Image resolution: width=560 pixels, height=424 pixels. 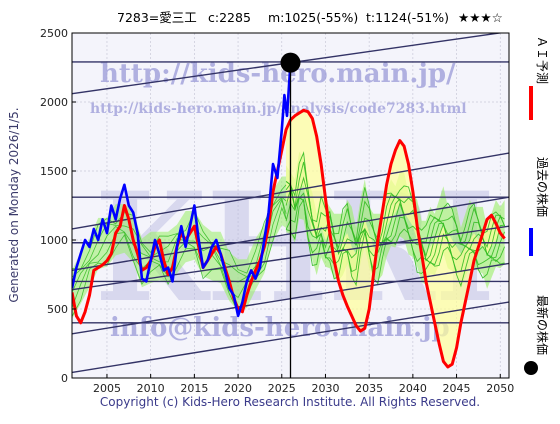 I want to click on rating-stars: ★★★☆, so click(x=480, y=17).